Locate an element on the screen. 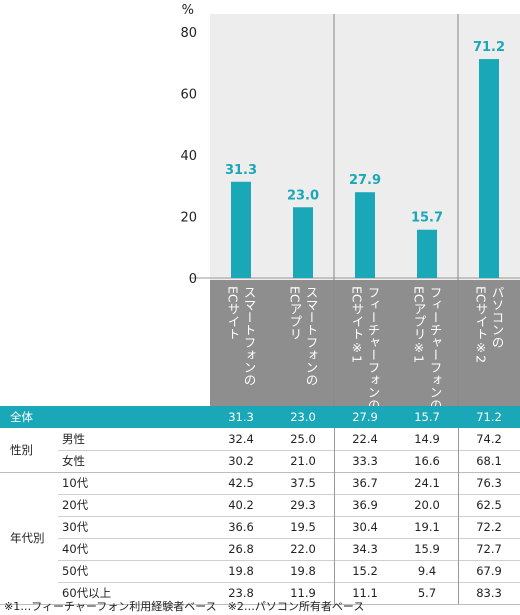 This screenshot has height=615, width=520. y-tick-label: 60 is located at coordinates (188, 95).